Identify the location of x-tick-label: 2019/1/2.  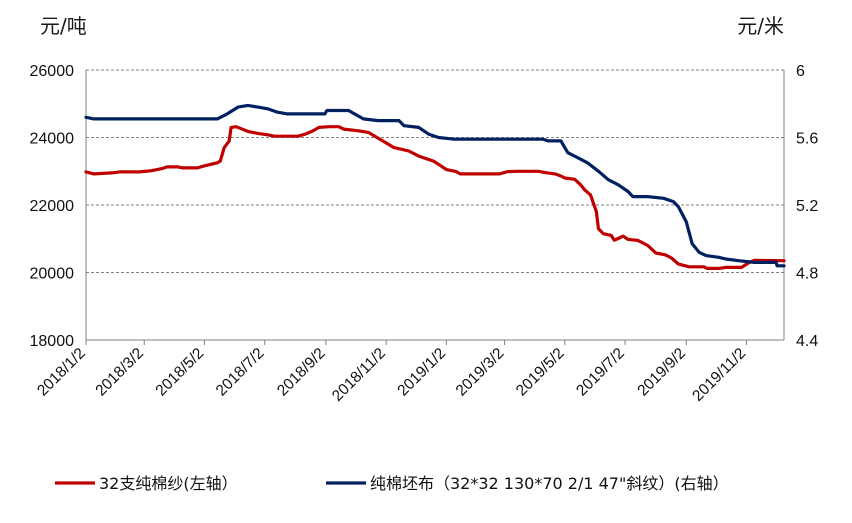
(421, 372).